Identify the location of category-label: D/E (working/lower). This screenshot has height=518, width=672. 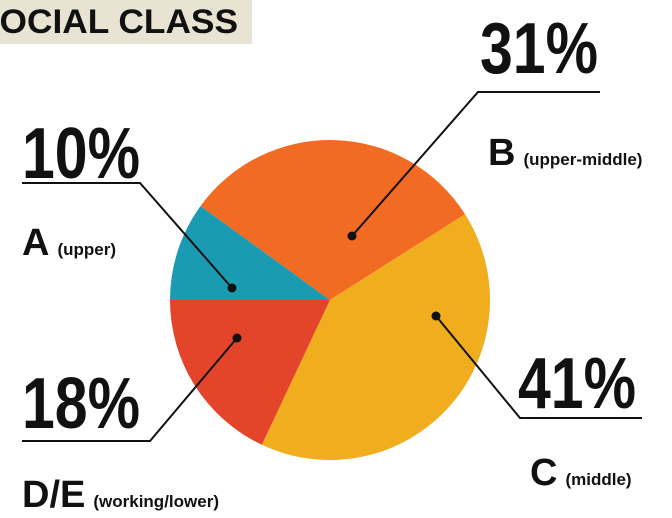
(120, 495).